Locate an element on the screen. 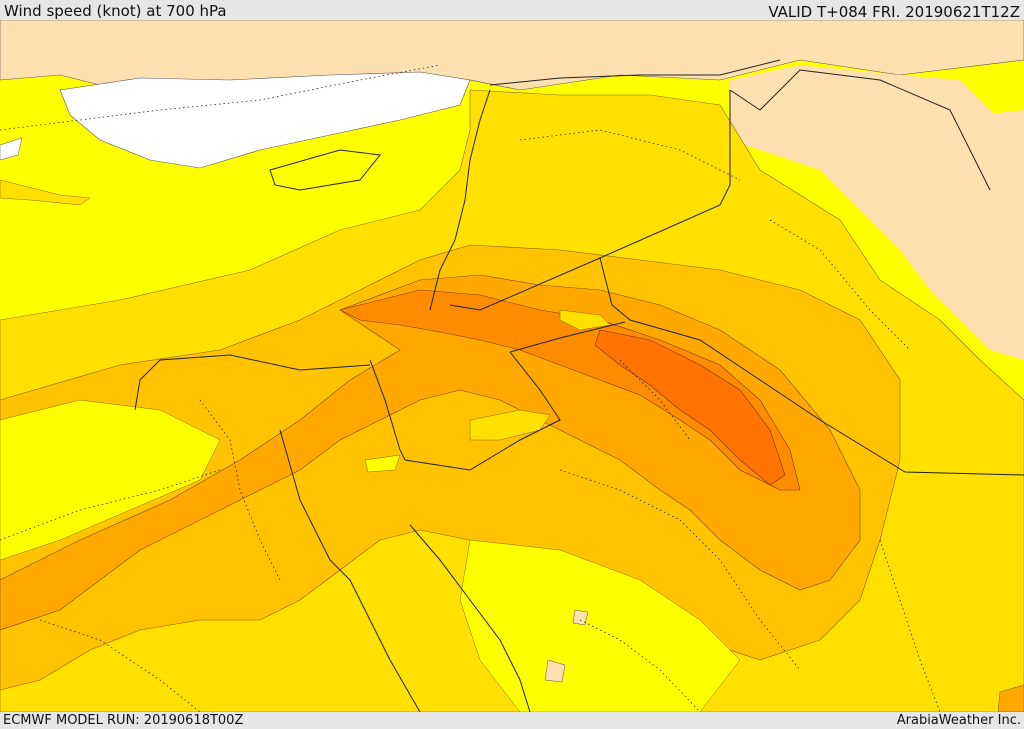 This screenshot has width=1024, height=729. model-run-label: ECMWF MODEL RUN: 20190618T00Z is located at coordinates (123, 720).